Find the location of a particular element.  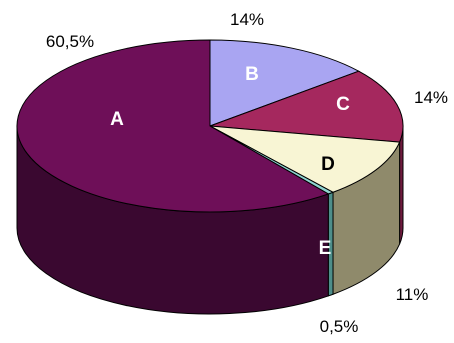

pie-slice-d is located at coordinates (305, 159).